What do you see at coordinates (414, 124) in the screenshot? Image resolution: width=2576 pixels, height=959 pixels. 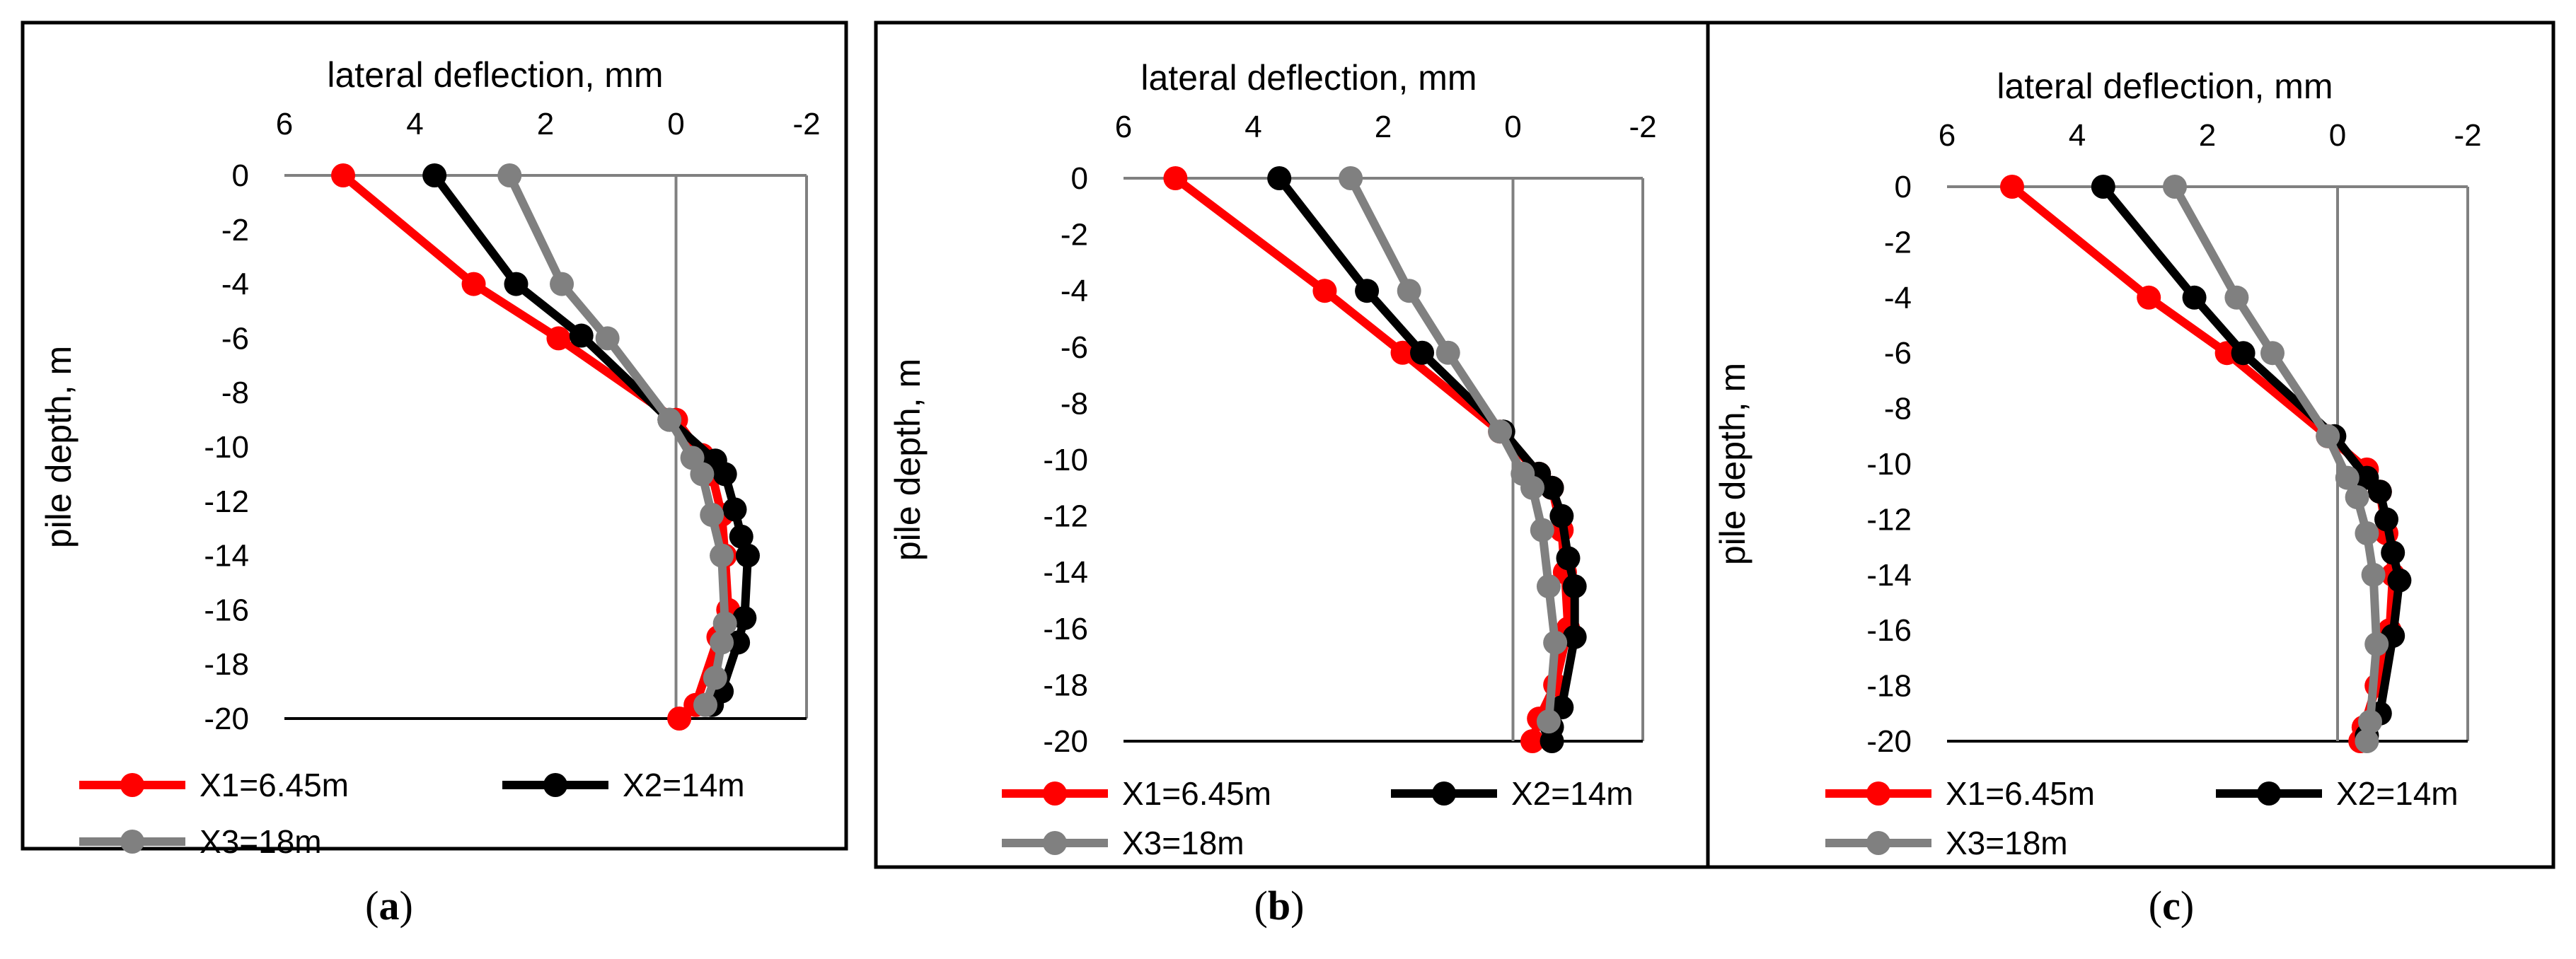 I see `x-tick-label: 4` at bounding box center [414, 124].